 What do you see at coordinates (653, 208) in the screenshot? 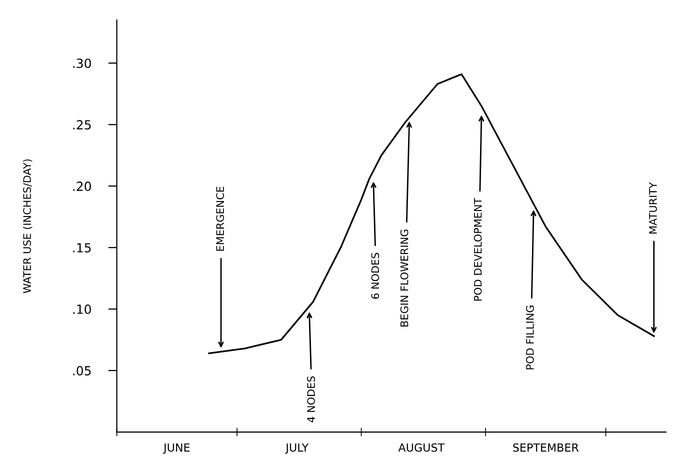
I see `annotation: MATURITY` at bounding box center [653, 208].